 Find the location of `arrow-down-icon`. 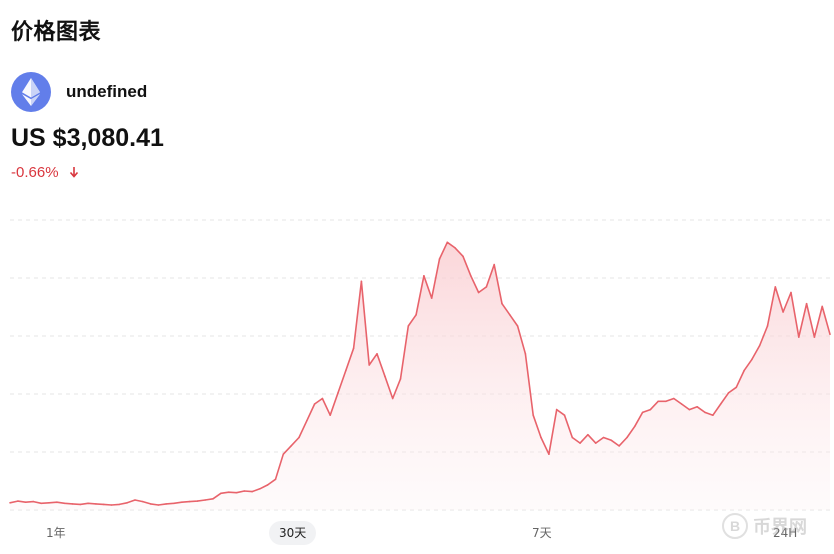

arrow-down-icon is located at coordinates (74, 173).